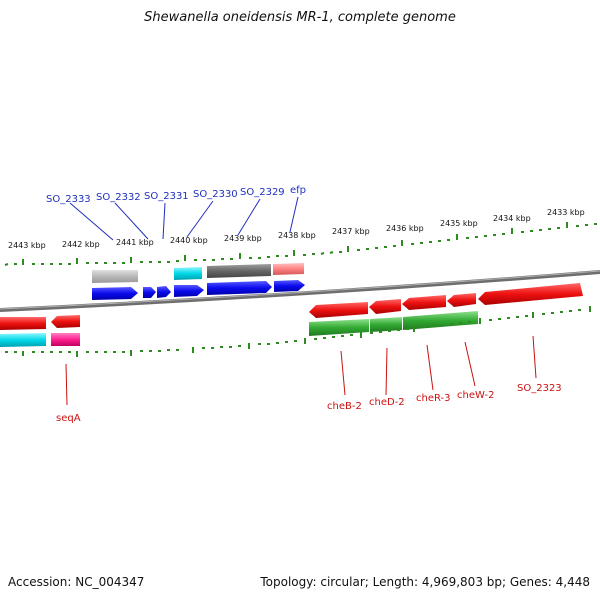  What do you see at coordinates (262, 192) in the screenshot?
I see `gene-label-so2329: SO_2329` at bounding box center [262, 192].